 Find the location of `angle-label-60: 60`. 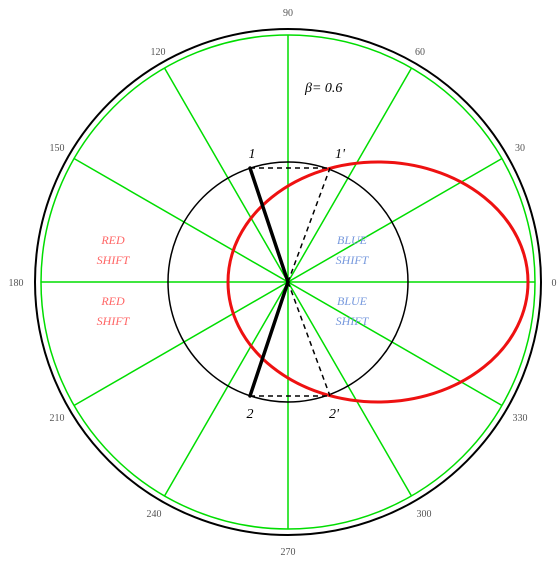

angle-label-60: 60 is located at coordinates (420, 52).